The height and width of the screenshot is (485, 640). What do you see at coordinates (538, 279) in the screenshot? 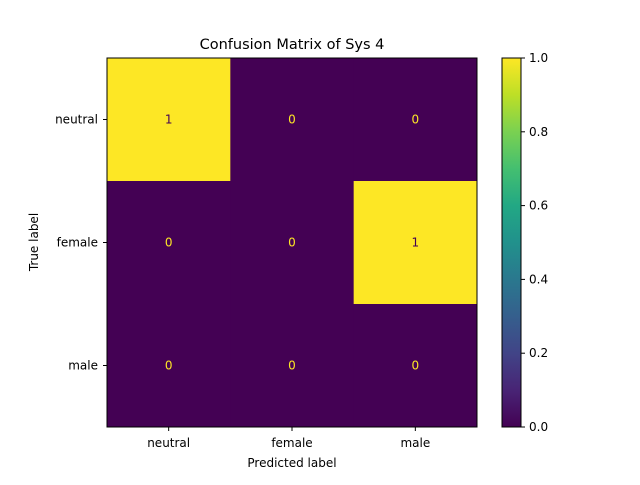
I see `colorbar-tick-label: 0.4` at bounding box center [538, 279].